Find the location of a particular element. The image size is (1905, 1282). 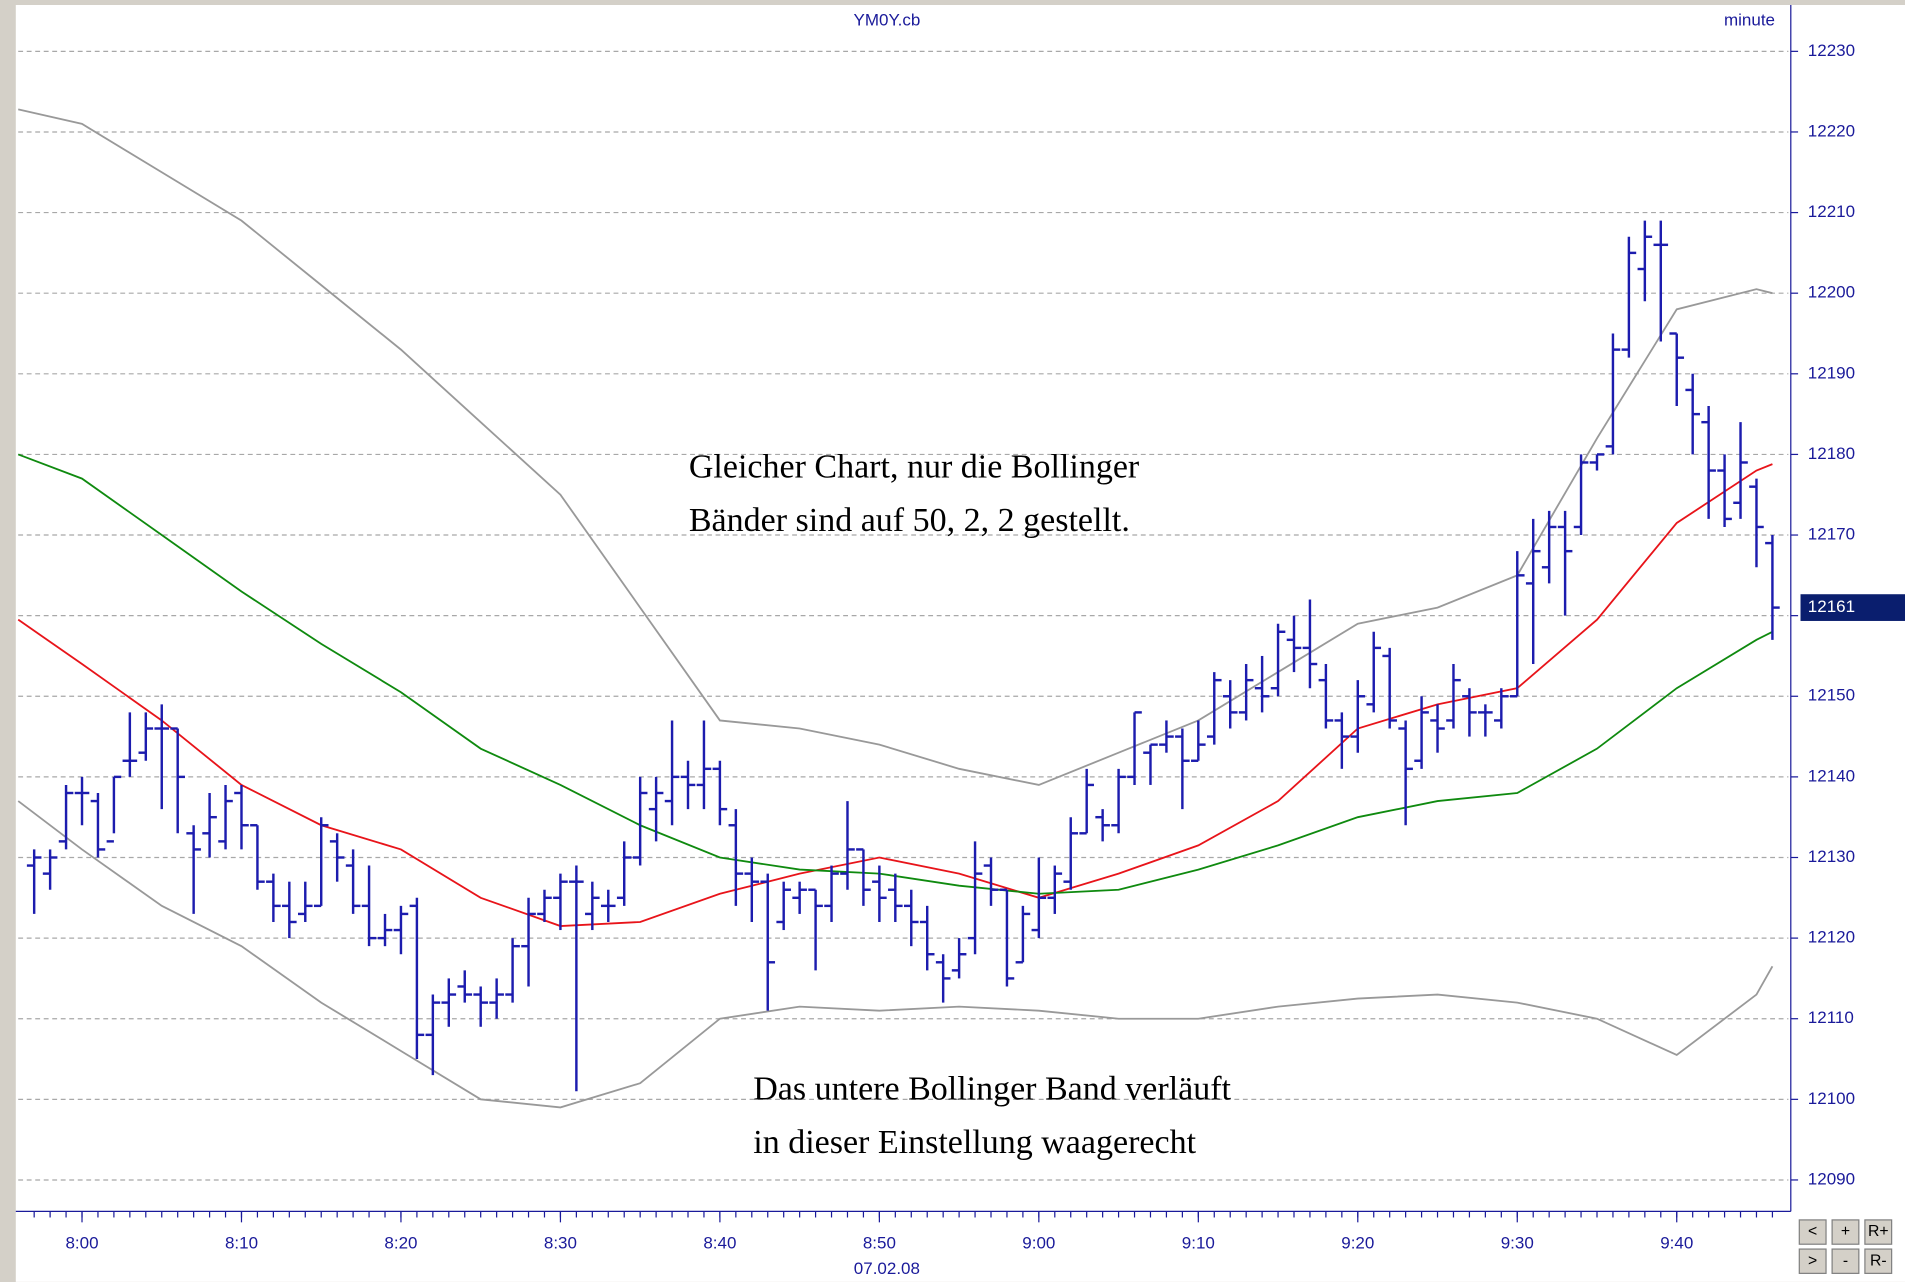

y-tick-label: 12180 is located at coordinates (1831, 453).